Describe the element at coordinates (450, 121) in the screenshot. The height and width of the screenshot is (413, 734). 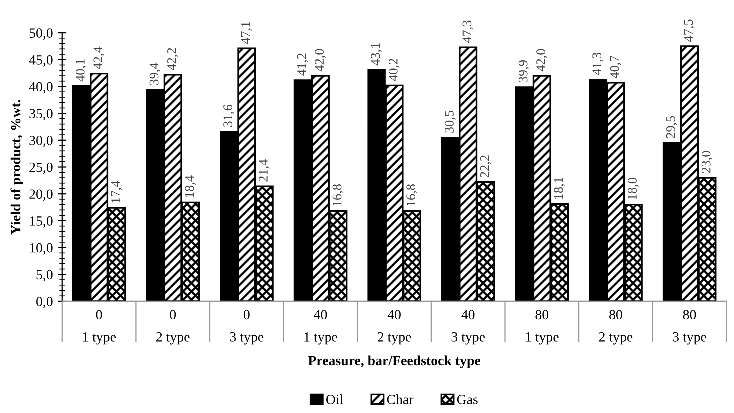
I see `data-label: 30,5` at that location.